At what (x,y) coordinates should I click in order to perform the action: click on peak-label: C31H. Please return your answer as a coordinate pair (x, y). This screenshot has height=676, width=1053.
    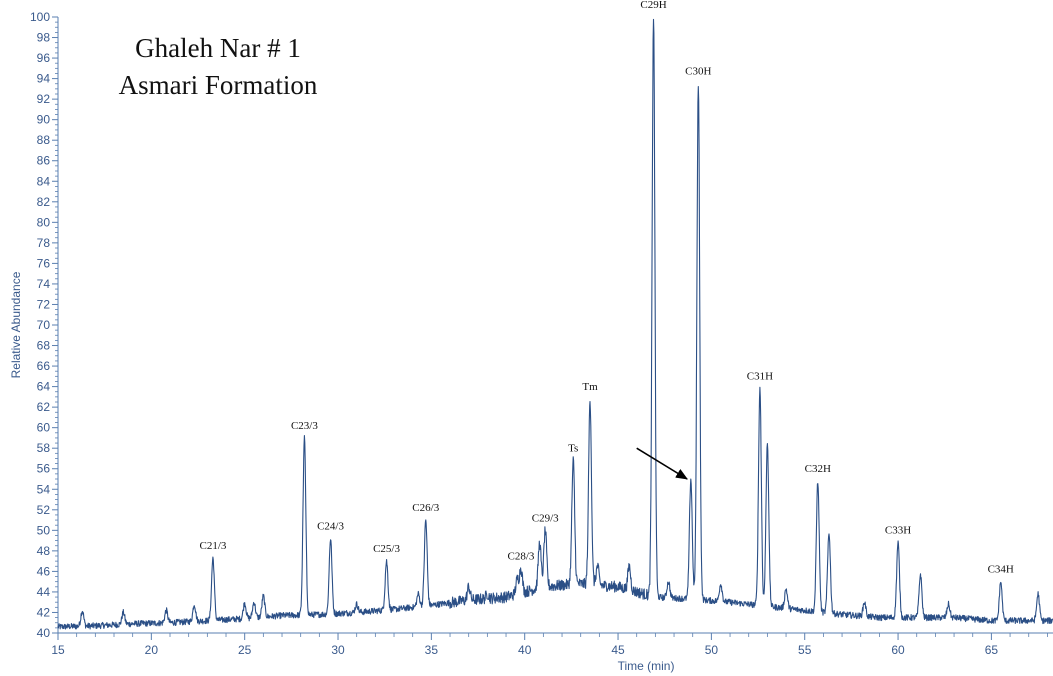
    Looking at the image, I should click on (760, 377).